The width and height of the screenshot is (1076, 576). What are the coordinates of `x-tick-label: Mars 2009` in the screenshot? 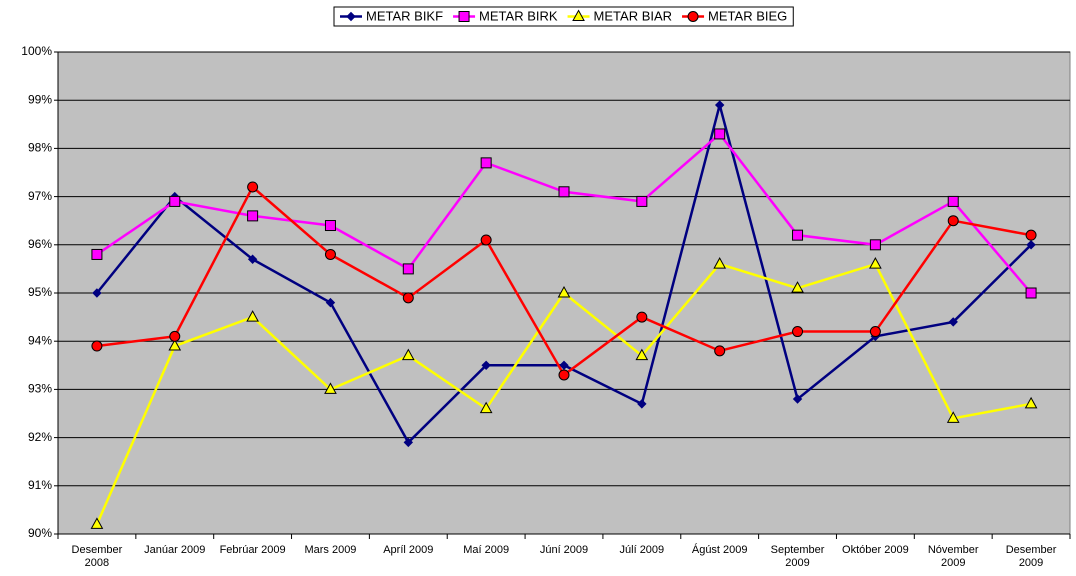 It's located at (330, 550).